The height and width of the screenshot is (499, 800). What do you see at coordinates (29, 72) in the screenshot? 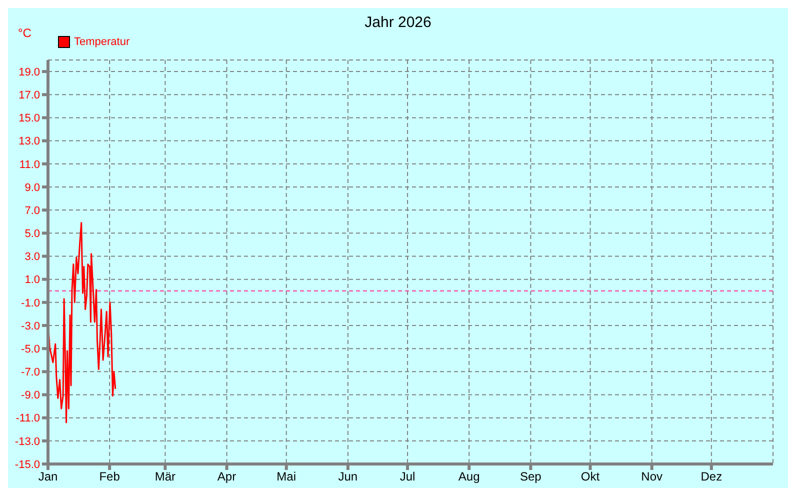
I see `y-tick-label: 19.0` at bounding box center [29, 72].